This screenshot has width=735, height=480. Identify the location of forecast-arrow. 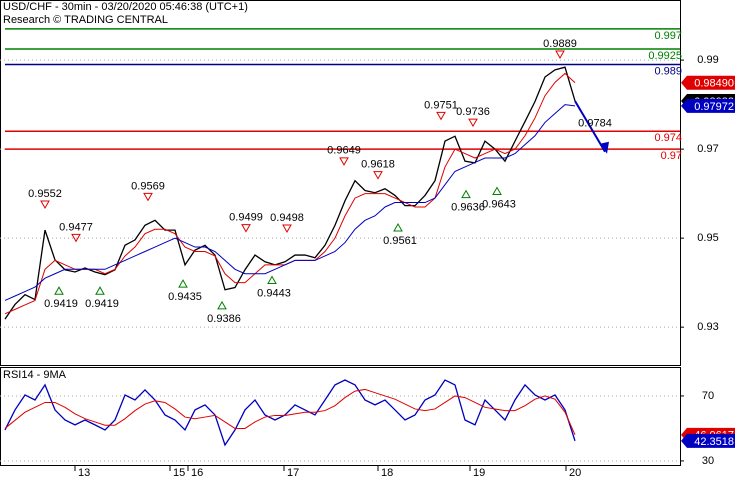
(590, 126).